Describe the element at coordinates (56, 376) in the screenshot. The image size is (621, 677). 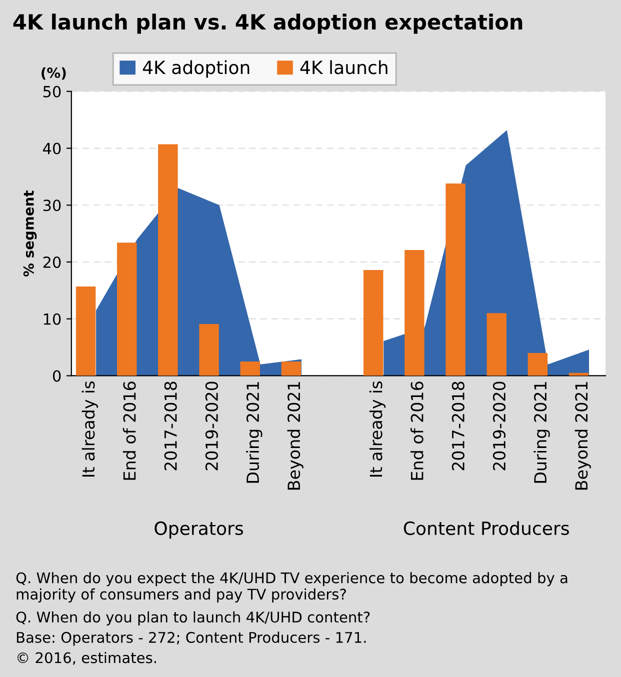
I see `y-tick-label: 0` at that location.